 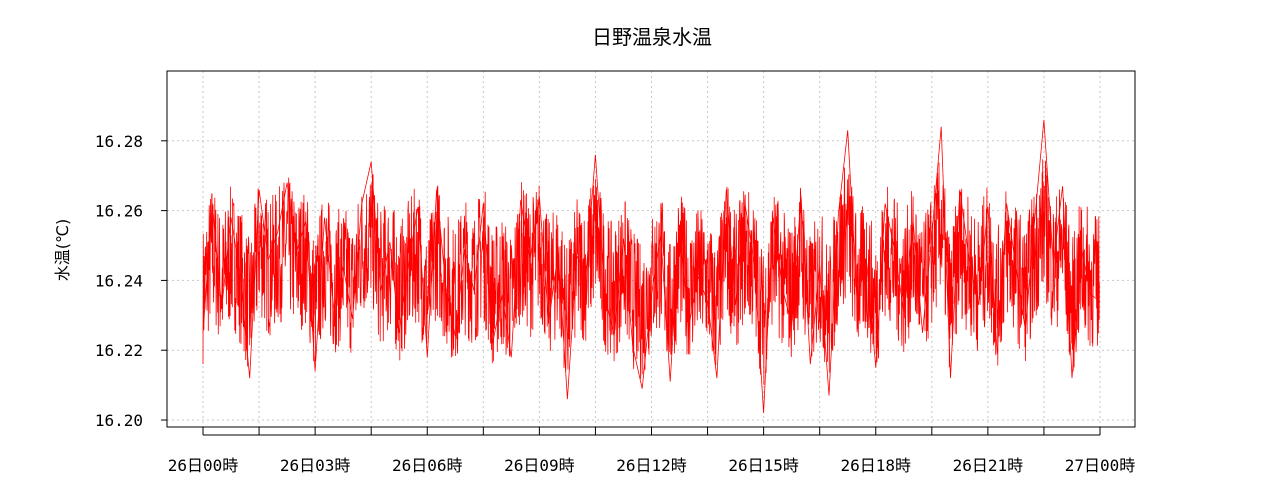 I want to click on y-tick-label: 16.22, so click(x=119, y=350).